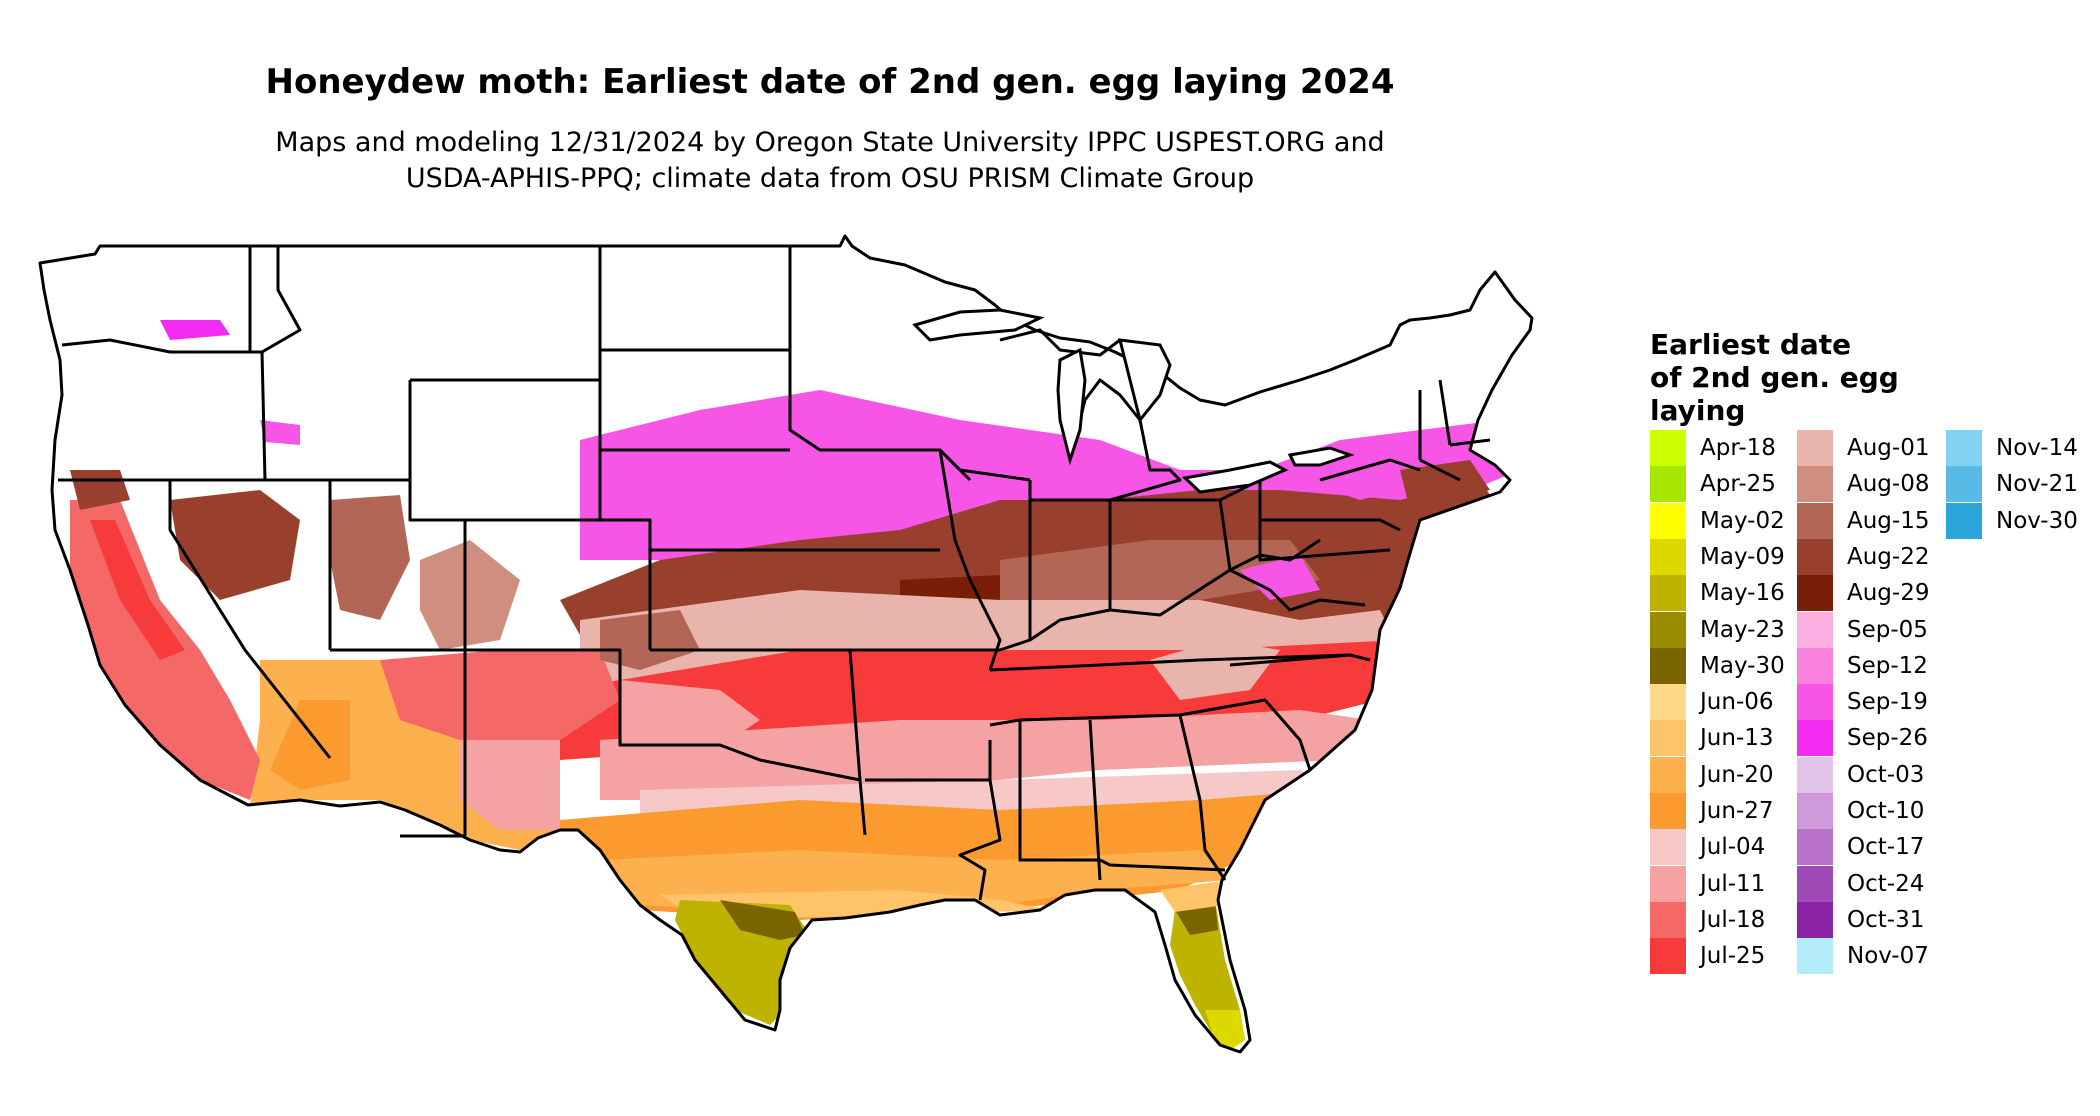 The image size is (2100, 1116). I want to click on legend-item: Jun-06, so click(1712, 702).